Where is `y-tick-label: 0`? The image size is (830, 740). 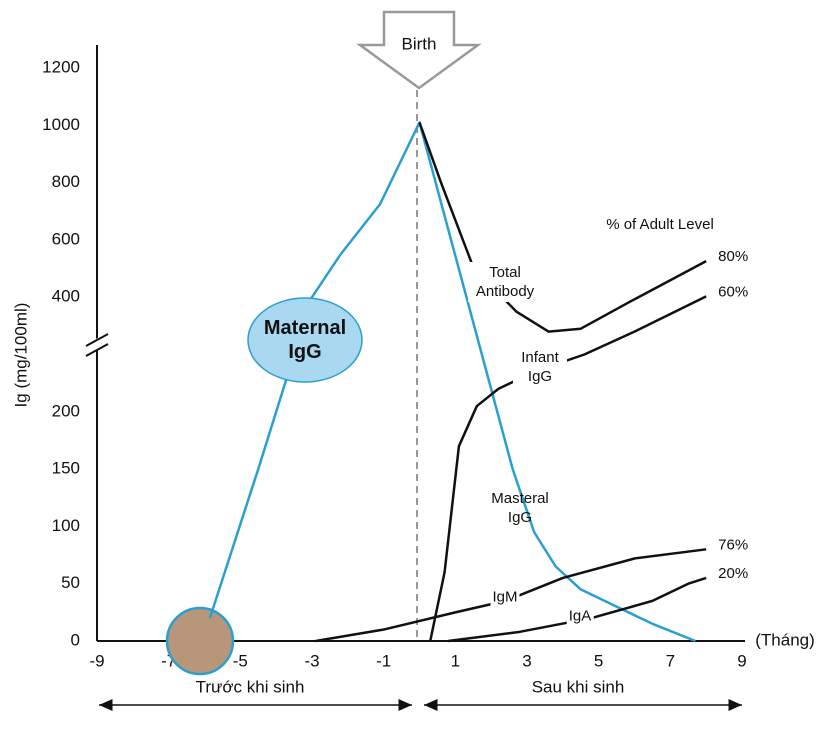 y-tick-label: 0 is located at coordinates (75, 639).